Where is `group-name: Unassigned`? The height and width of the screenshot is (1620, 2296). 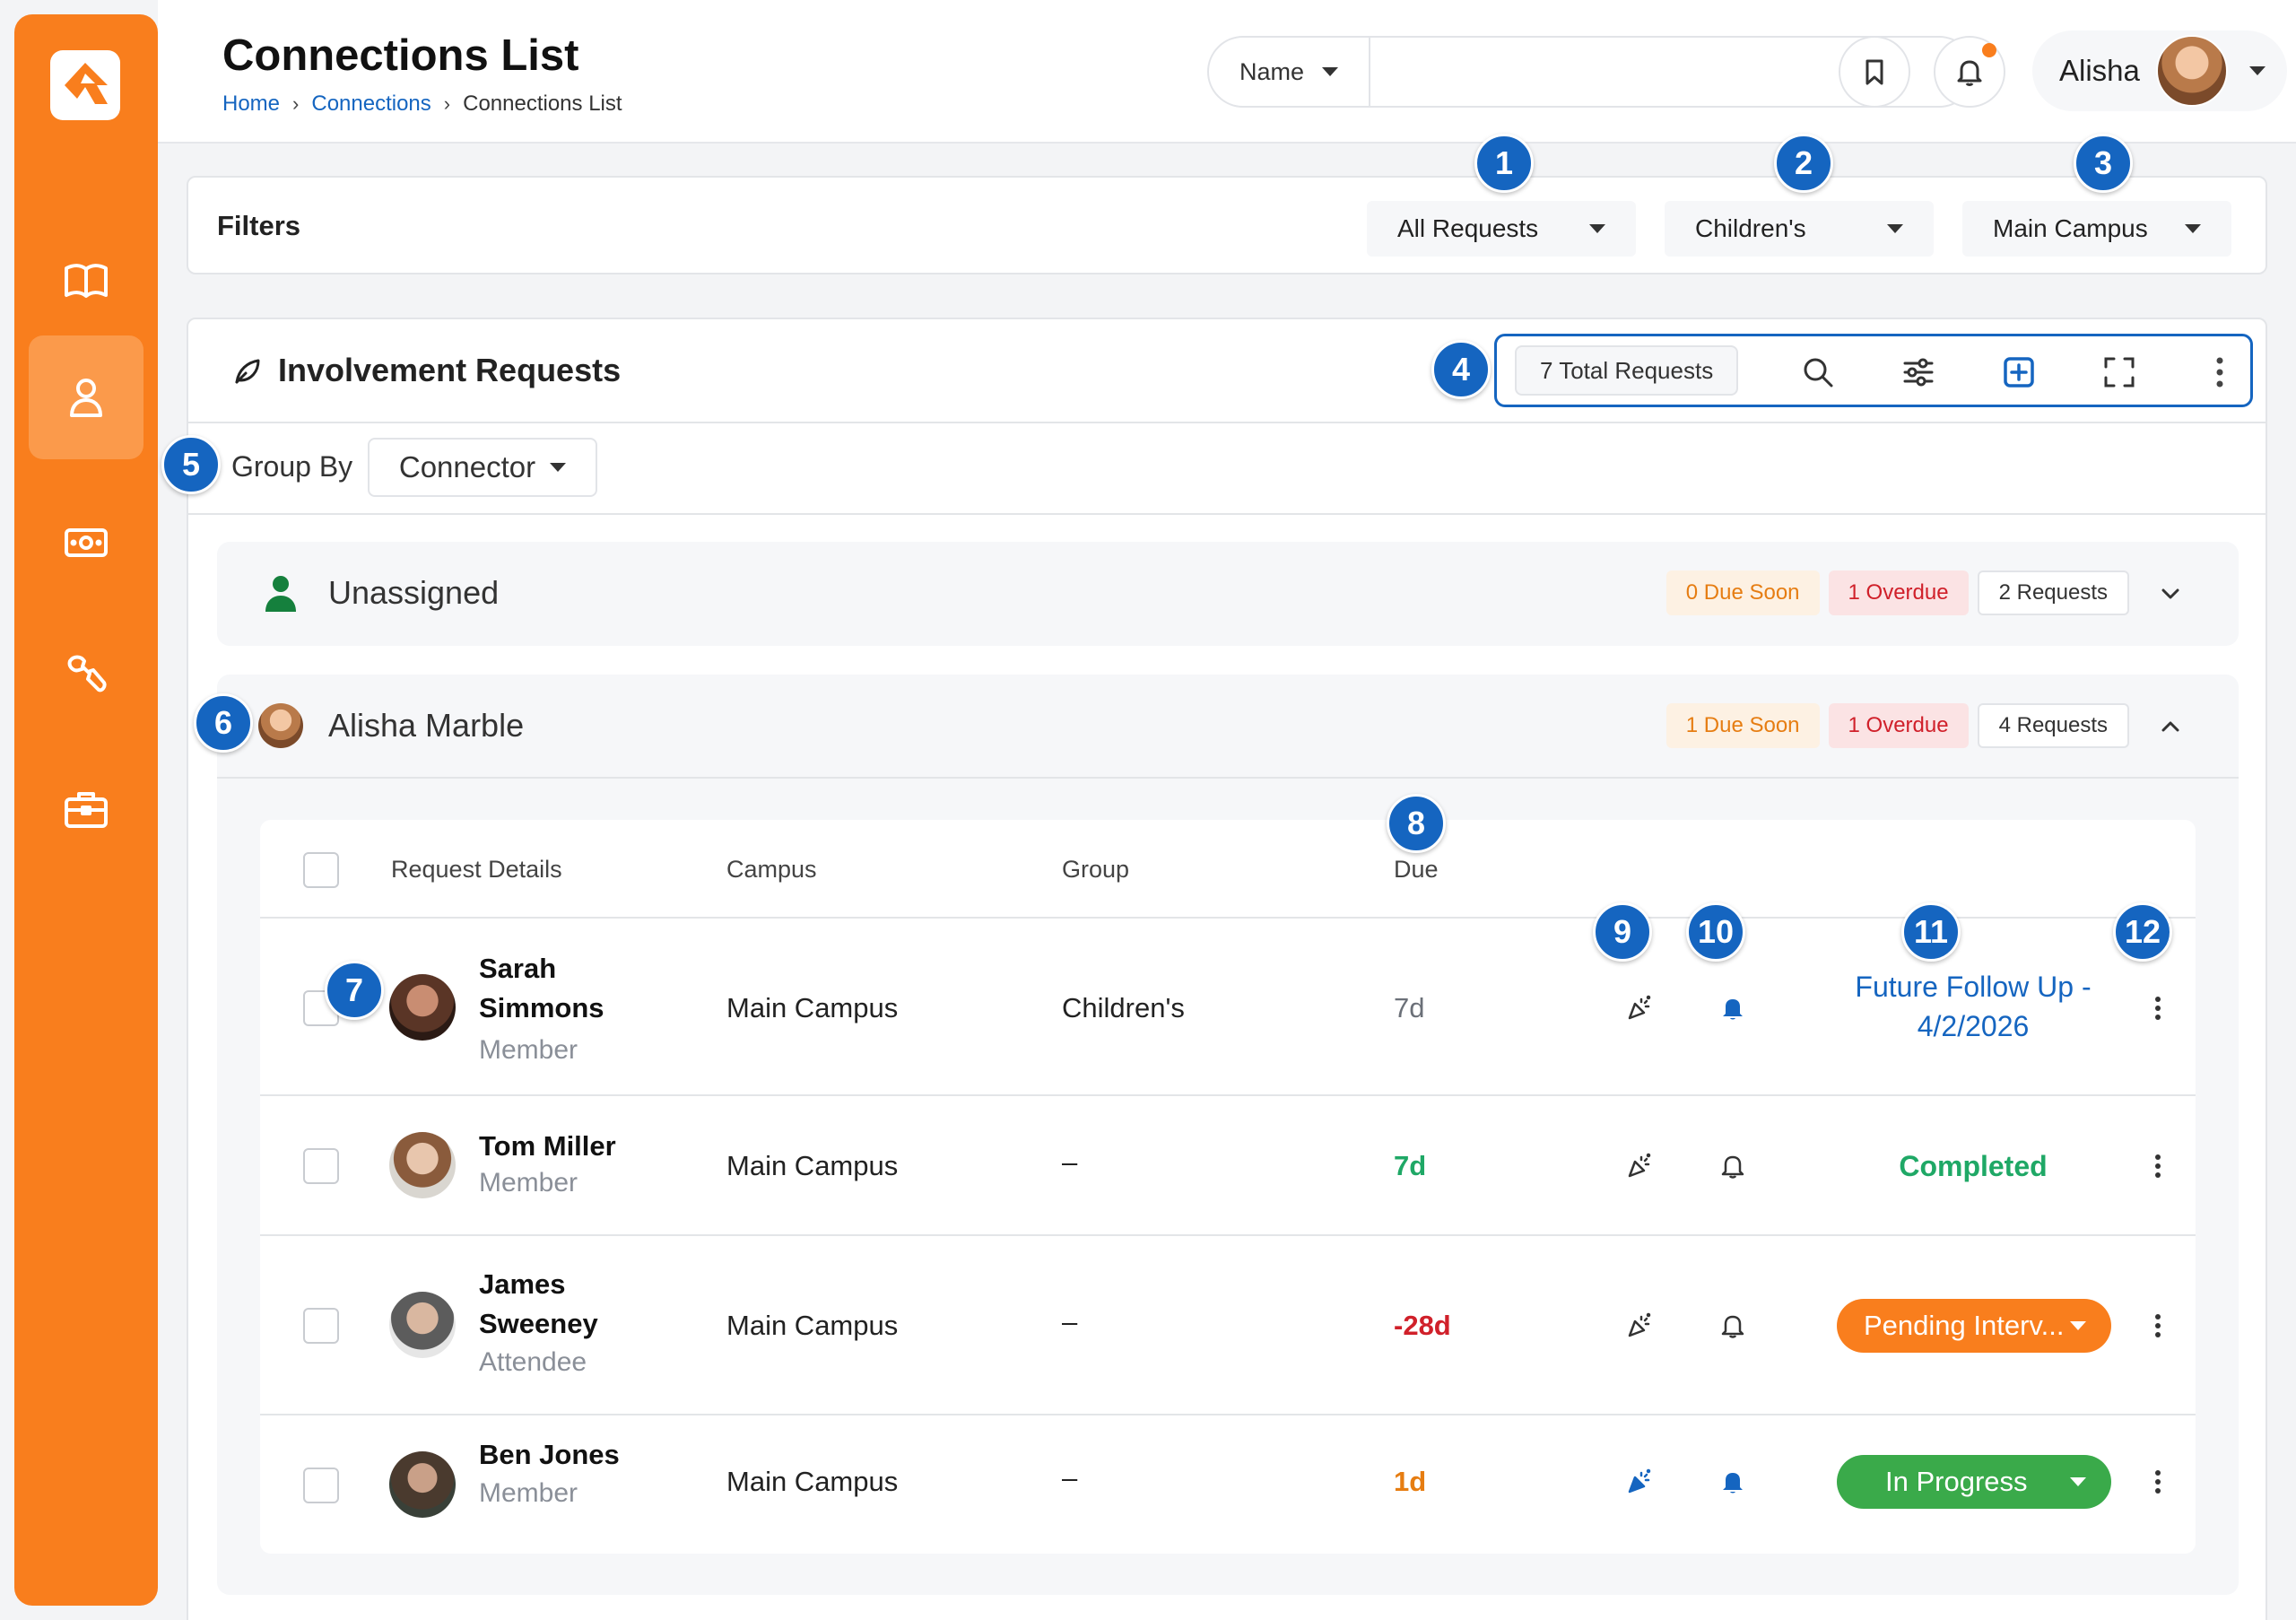
group-name: Unassigned is located at coordinates (414, 592).